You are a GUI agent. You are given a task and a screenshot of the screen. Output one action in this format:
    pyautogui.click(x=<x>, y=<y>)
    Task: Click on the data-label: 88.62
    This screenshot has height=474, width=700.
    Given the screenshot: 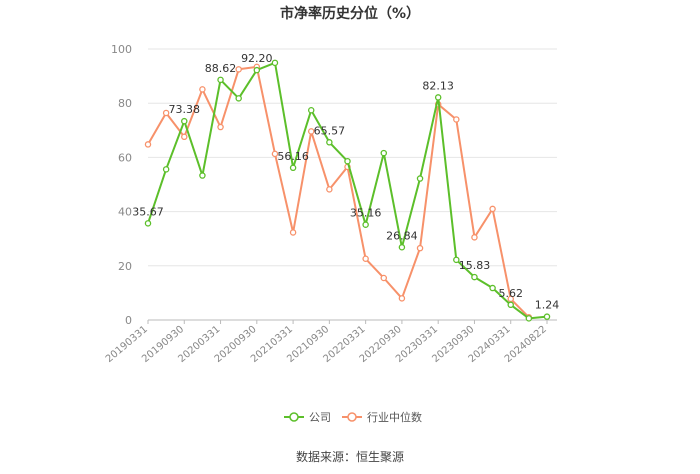 What is the action you would take?
    pyautogui.click(x=221, y=68)
    